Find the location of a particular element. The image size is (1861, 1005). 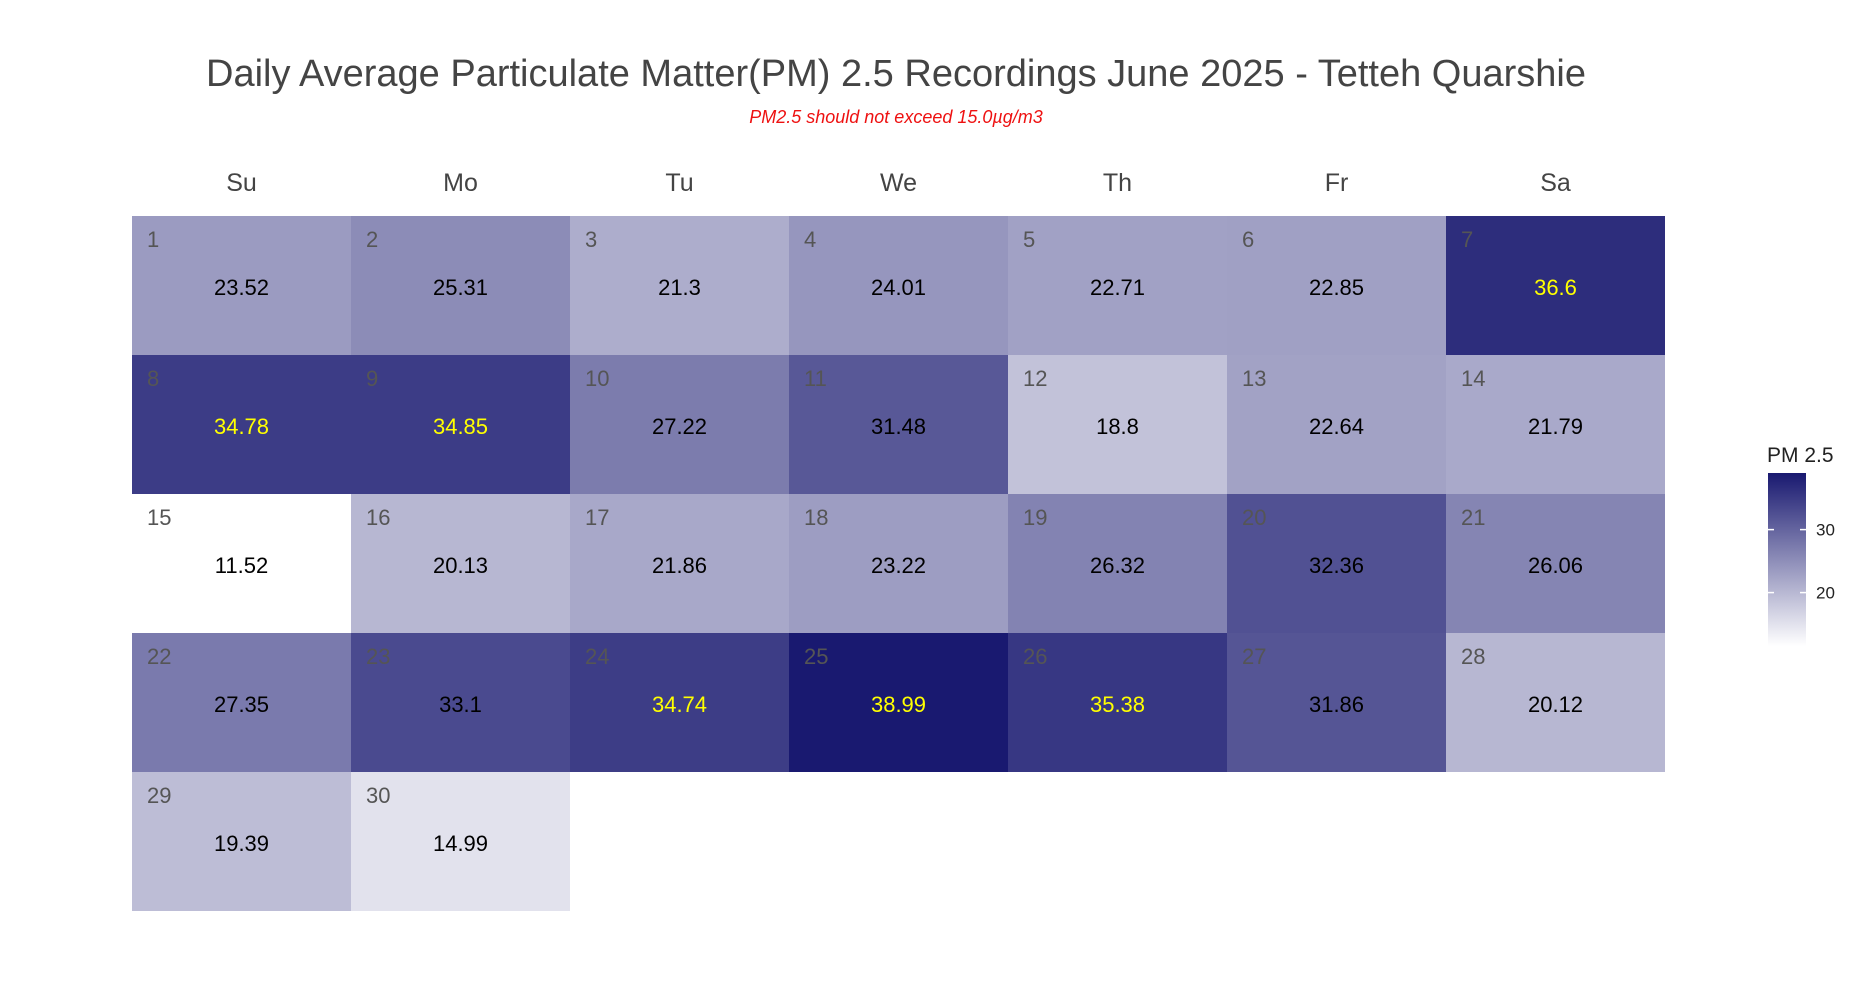

weekday-label-fr: Fr is located at coordinates (1337, 183).